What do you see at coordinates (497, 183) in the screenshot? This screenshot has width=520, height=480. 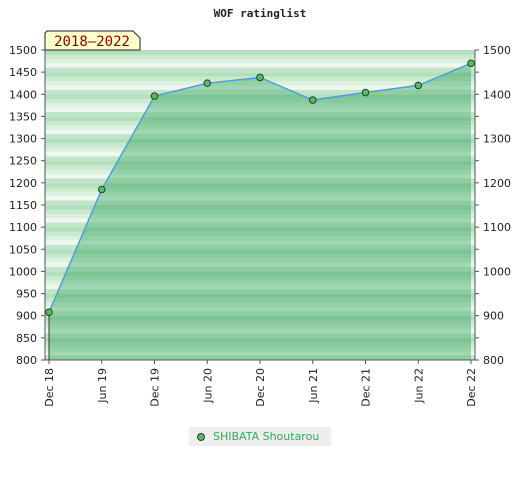 I see `y-tick-label-right: 1200` at bounding box center [497, 183].